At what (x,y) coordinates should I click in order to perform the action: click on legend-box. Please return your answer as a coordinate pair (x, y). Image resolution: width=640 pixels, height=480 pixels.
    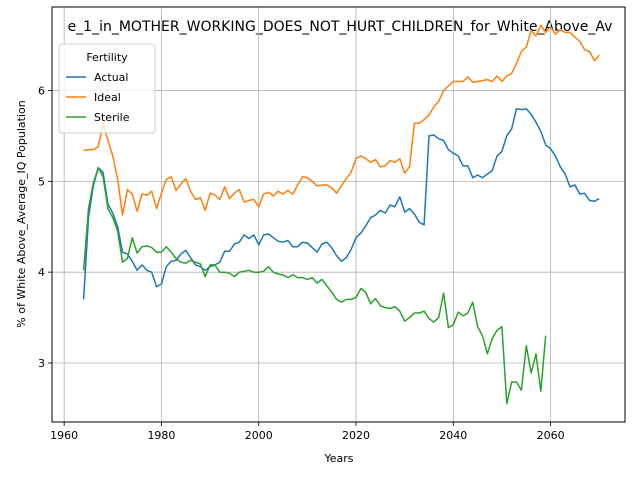
    Looking at the image, I should click on (107, 88).